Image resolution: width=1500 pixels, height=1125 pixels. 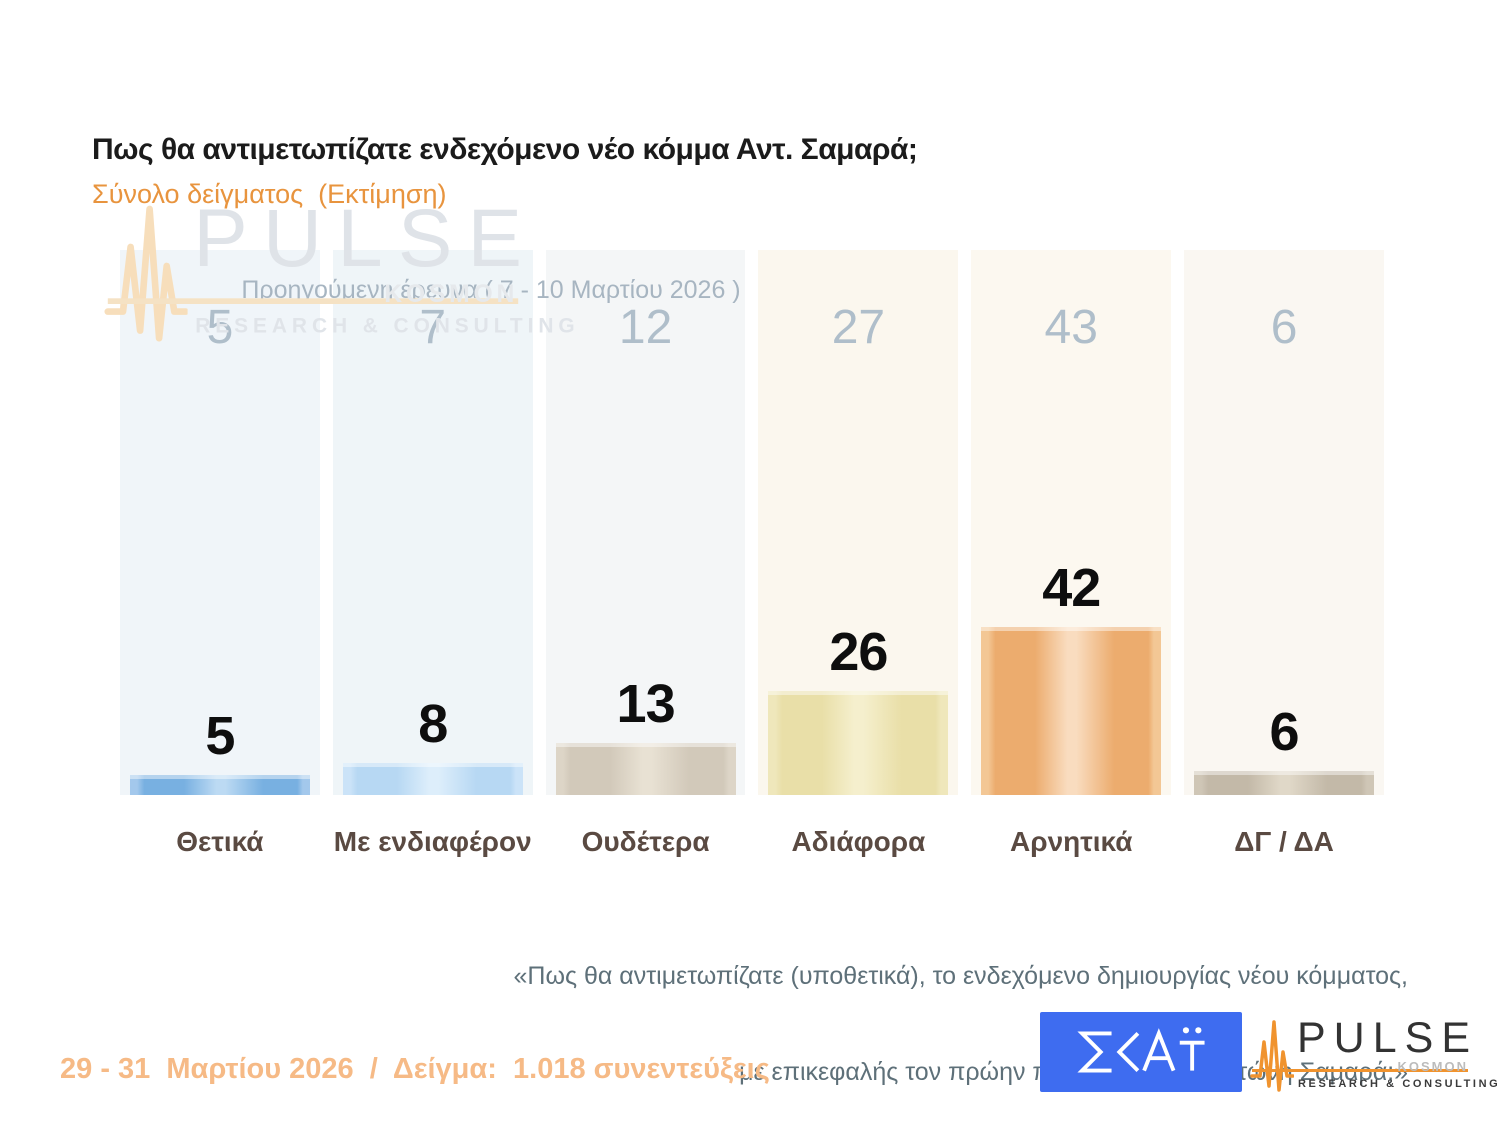 What do you see at coordinates (858, 327) in the screenshot?
I see `previous-value: 27` at bounding box center [858, 327].